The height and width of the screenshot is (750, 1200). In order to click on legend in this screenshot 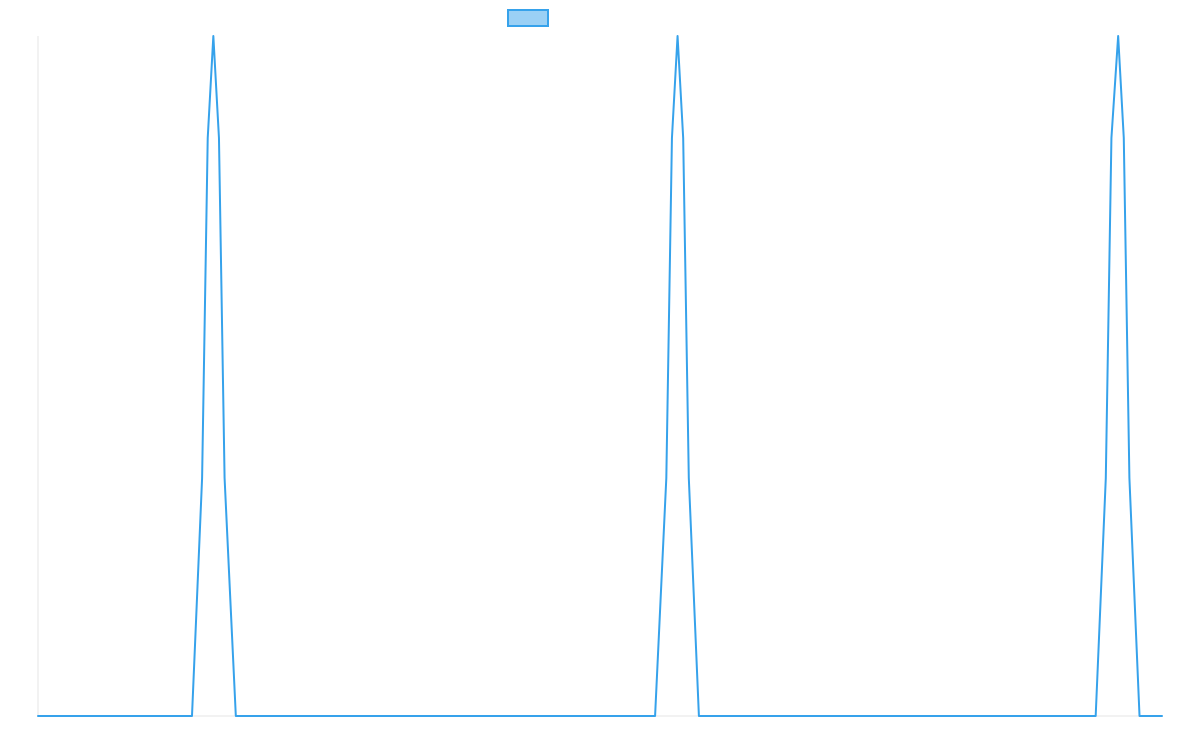, I will do `click(528, 18)`.